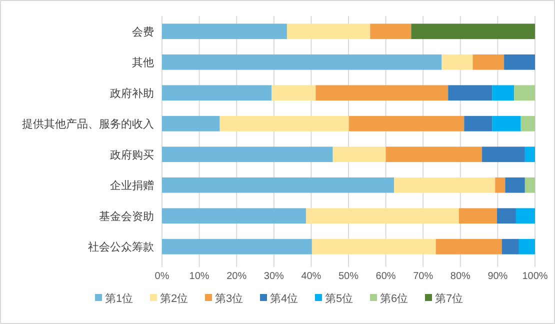 Image resolution: width=555 pixels, height=324 pixels. Describe the element at coordinates (132, 93) in the screenshot. I see `y-tick-label: 政府补助` at that location.